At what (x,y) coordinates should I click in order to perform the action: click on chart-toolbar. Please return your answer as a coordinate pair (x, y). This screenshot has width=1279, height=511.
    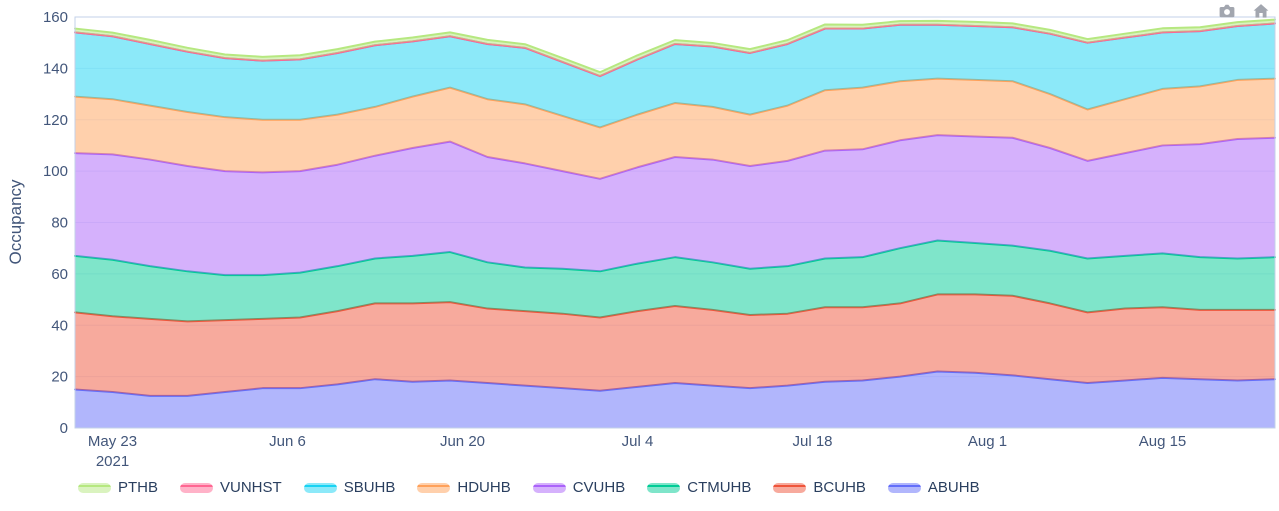
    Looking at the image, I should click on (1244, 11).